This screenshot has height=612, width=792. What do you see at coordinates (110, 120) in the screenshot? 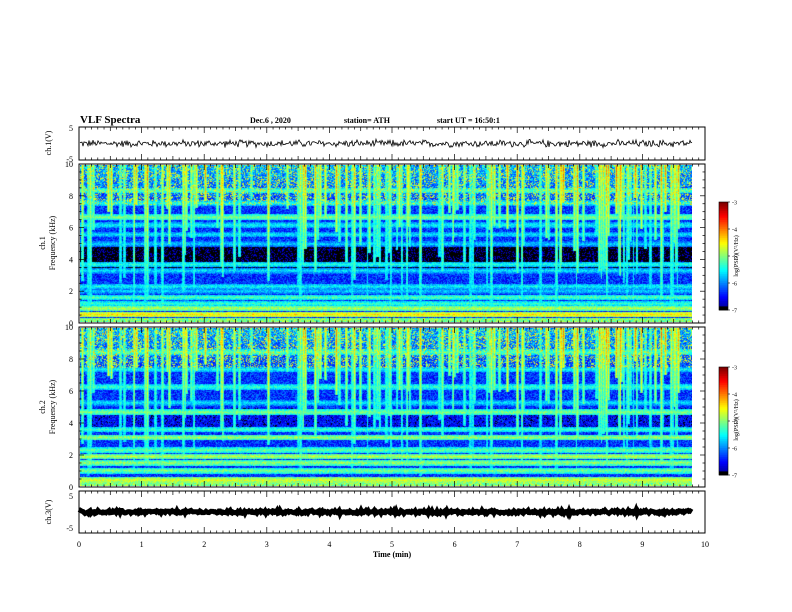
I see `figure-title: VLF Spectra` at bounding box center [110, 120].